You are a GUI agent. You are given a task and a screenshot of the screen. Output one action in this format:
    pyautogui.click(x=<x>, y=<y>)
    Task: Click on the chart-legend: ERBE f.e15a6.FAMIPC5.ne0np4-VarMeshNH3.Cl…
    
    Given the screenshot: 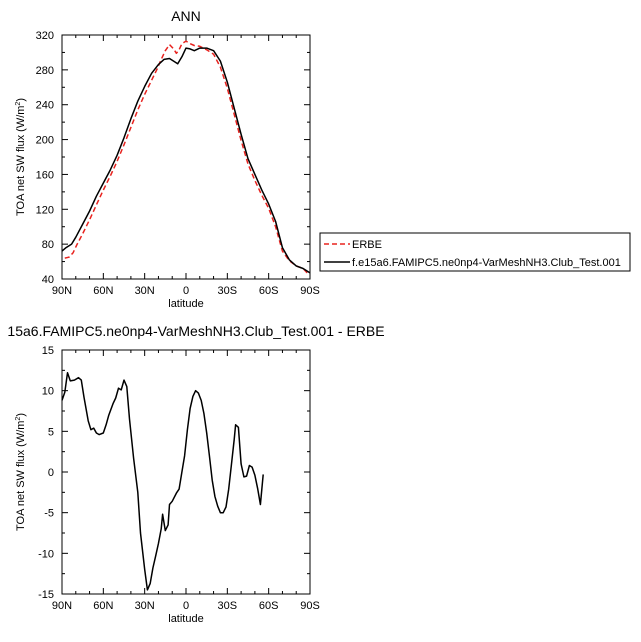 What is the action you would take?
    pyautogui.click(x=475, y=252)
    